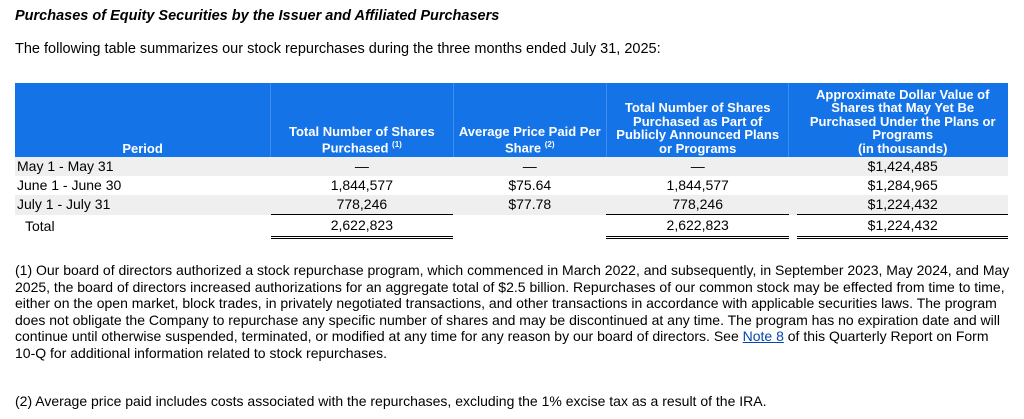 The width and height of the screenshot is (1024, 419). Describe the element at coordinates (530, 120) in the screenshot. I see `header-avg-price: Average Price Paid Per Share (2)` at that location.